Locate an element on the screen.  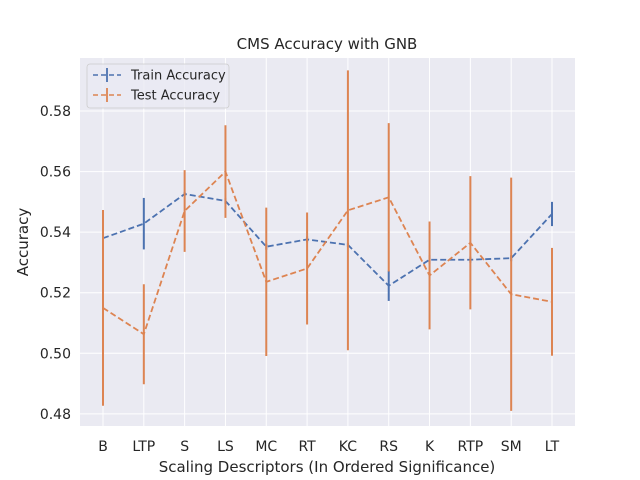
legend-box is located at coordinates (158, 86).